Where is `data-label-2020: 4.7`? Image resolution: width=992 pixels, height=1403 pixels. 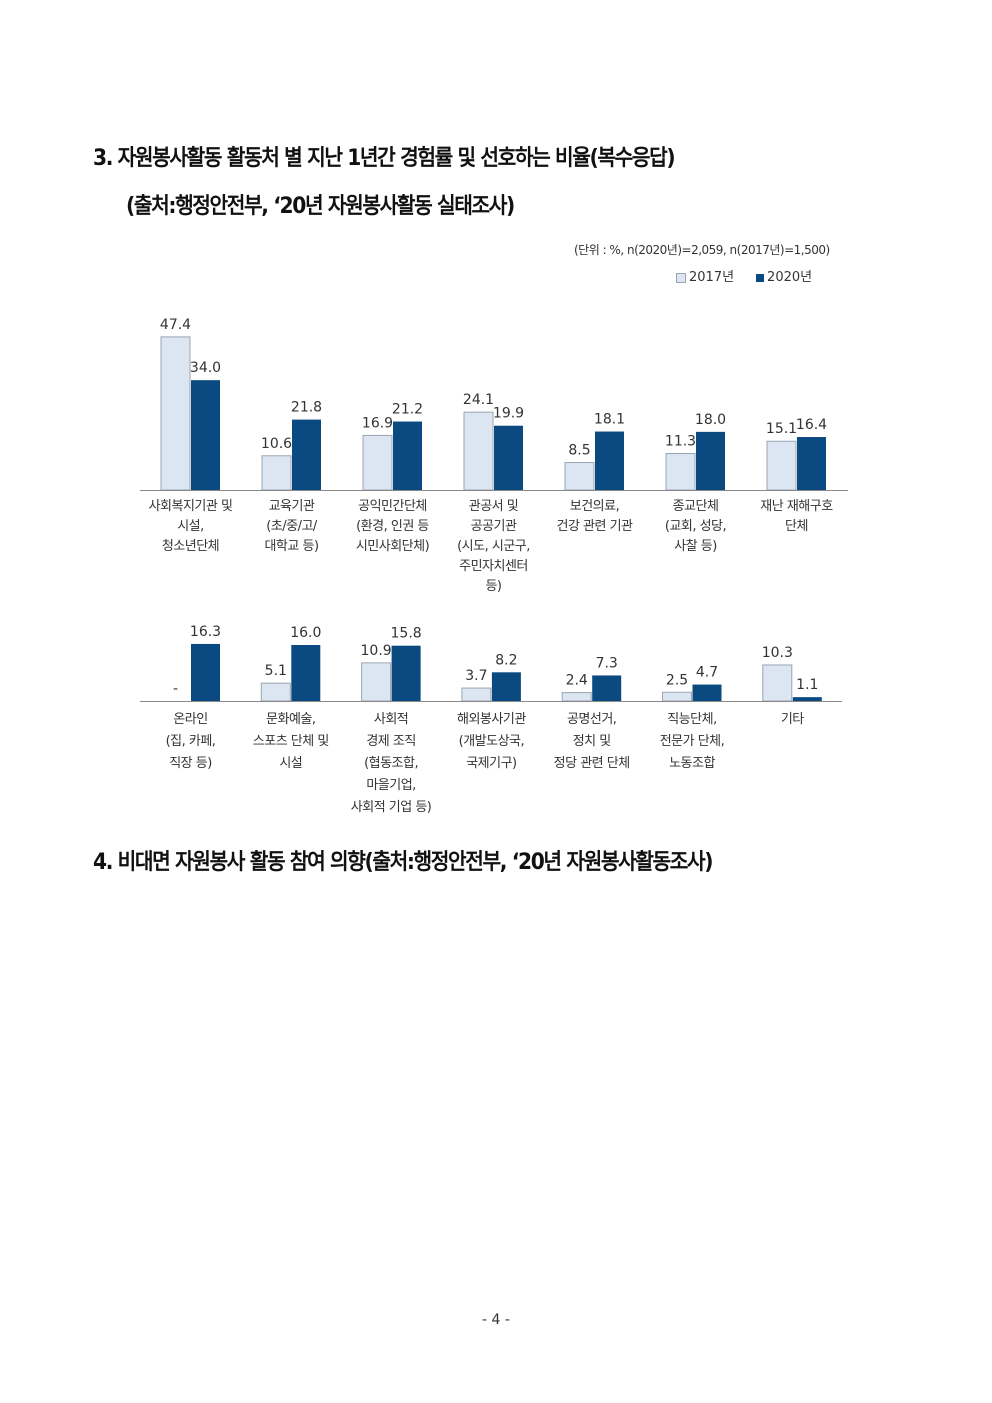
data-label-2020: 4.7 is located at coordinates (707, 673).